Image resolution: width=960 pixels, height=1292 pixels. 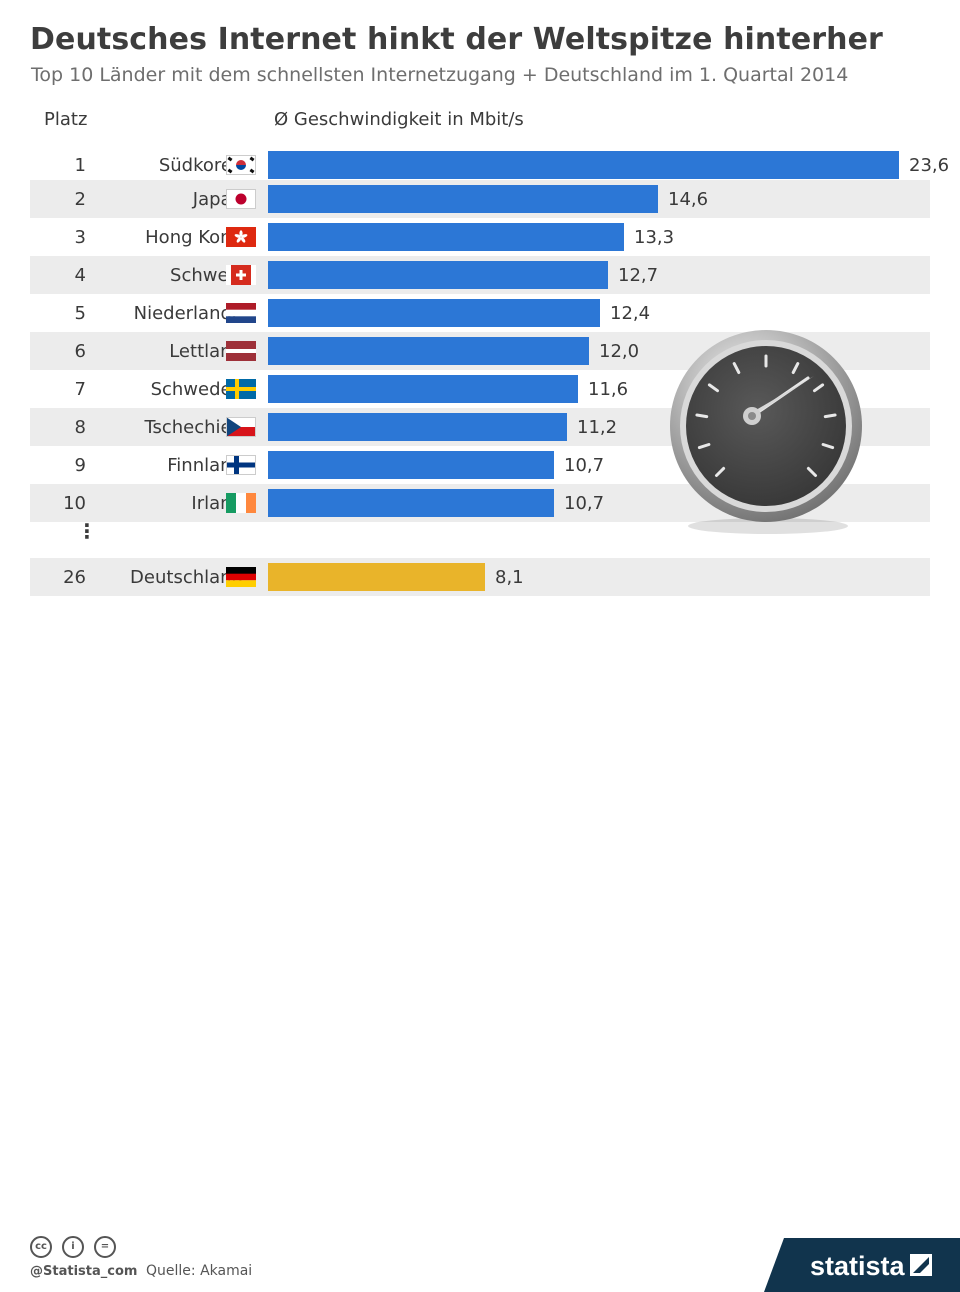 I want to click on country-label: Südkorea, so click(x=200, y=165).